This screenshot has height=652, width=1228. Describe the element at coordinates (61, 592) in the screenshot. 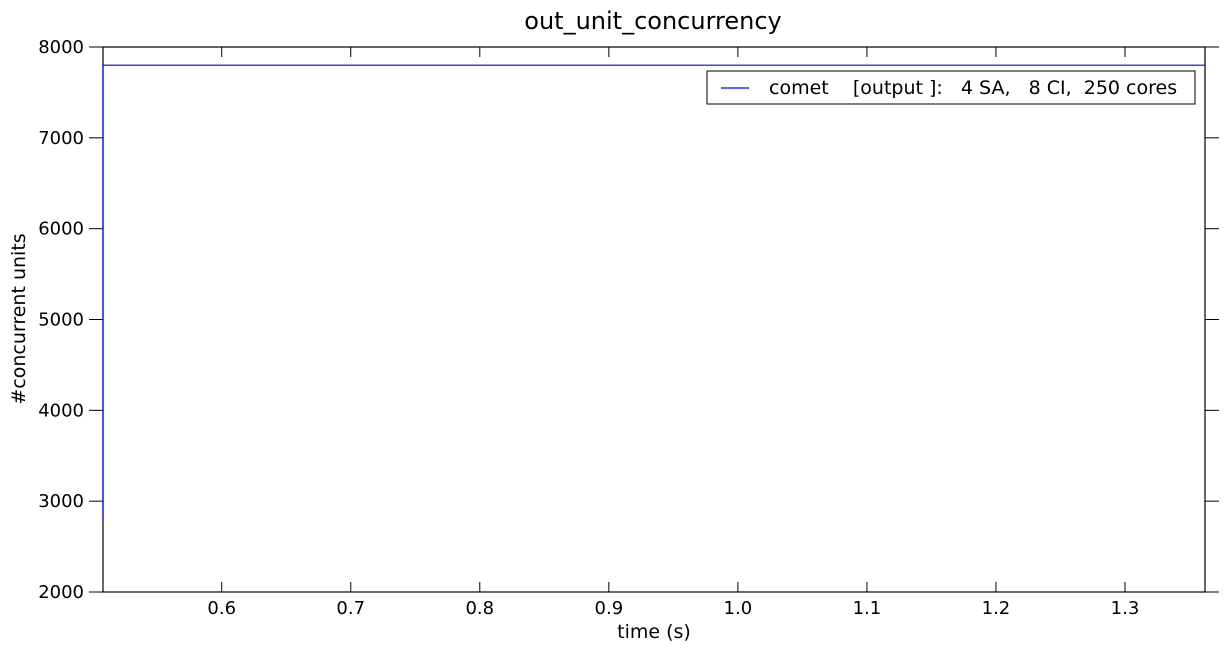

I see `y-tick-label: 2000` at that location.